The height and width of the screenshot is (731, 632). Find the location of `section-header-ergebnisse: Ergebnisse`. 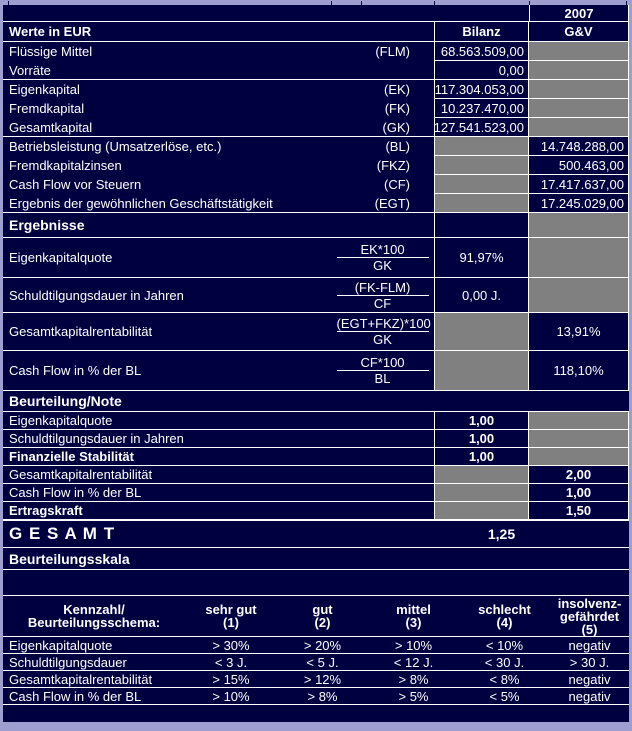

section-header-ergebnisse: Ergebnisse is located at coordinates (316, 225).